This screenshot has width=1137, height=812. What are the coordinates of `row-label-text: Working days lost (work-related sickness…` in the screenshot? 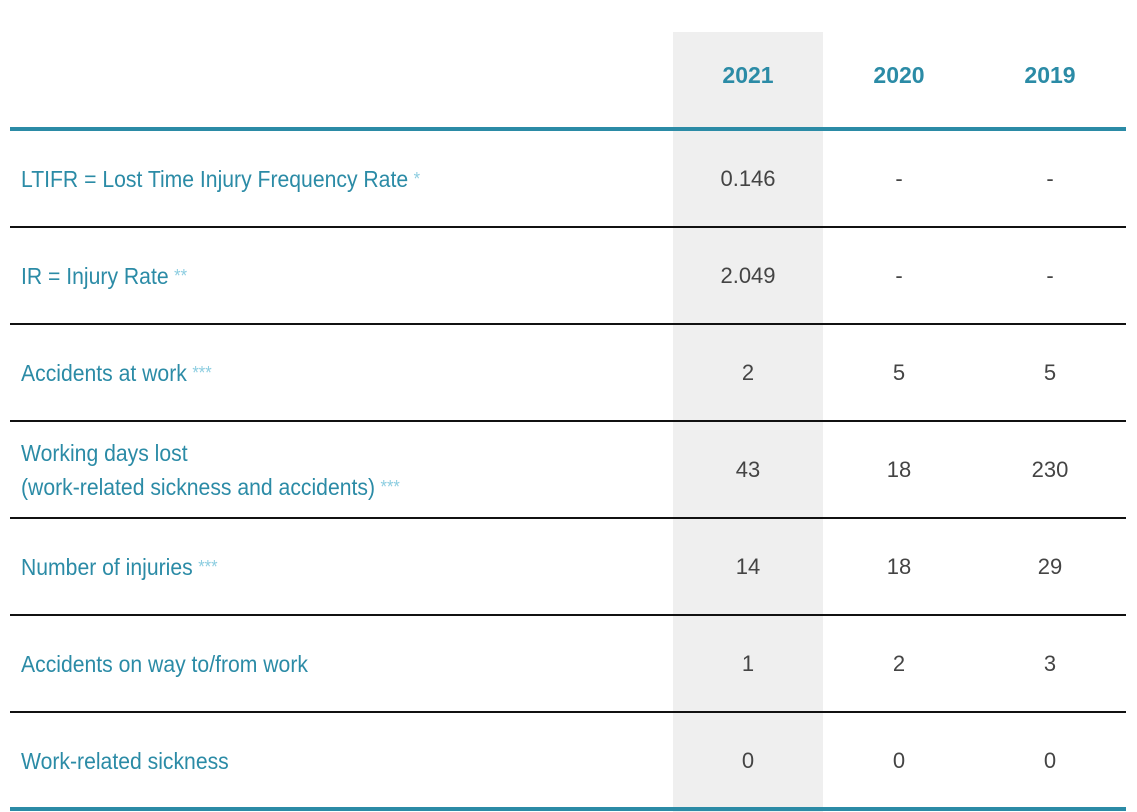 It's located at (198, 469).